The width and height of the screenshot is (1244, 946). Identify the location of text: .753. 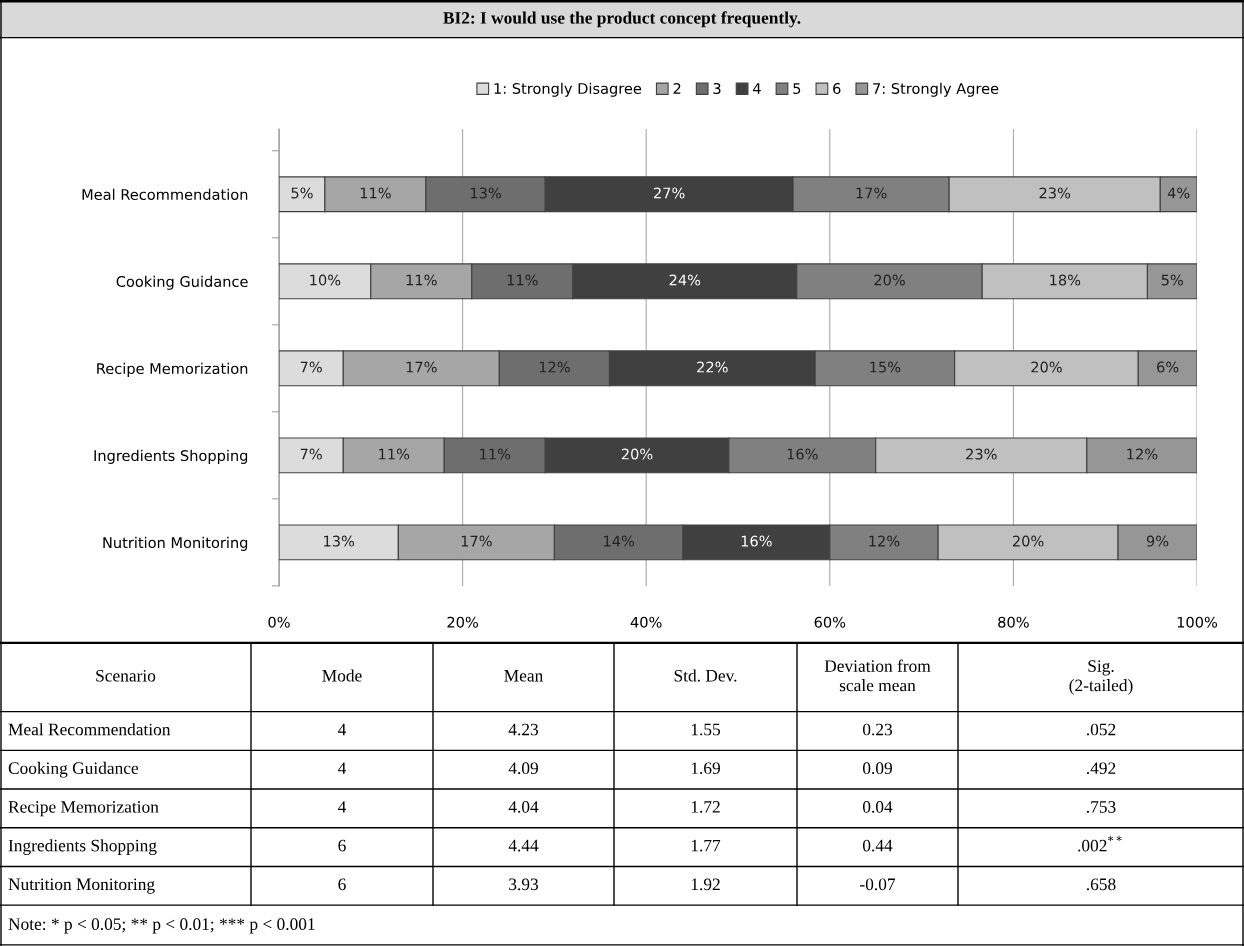
(1101, 807).